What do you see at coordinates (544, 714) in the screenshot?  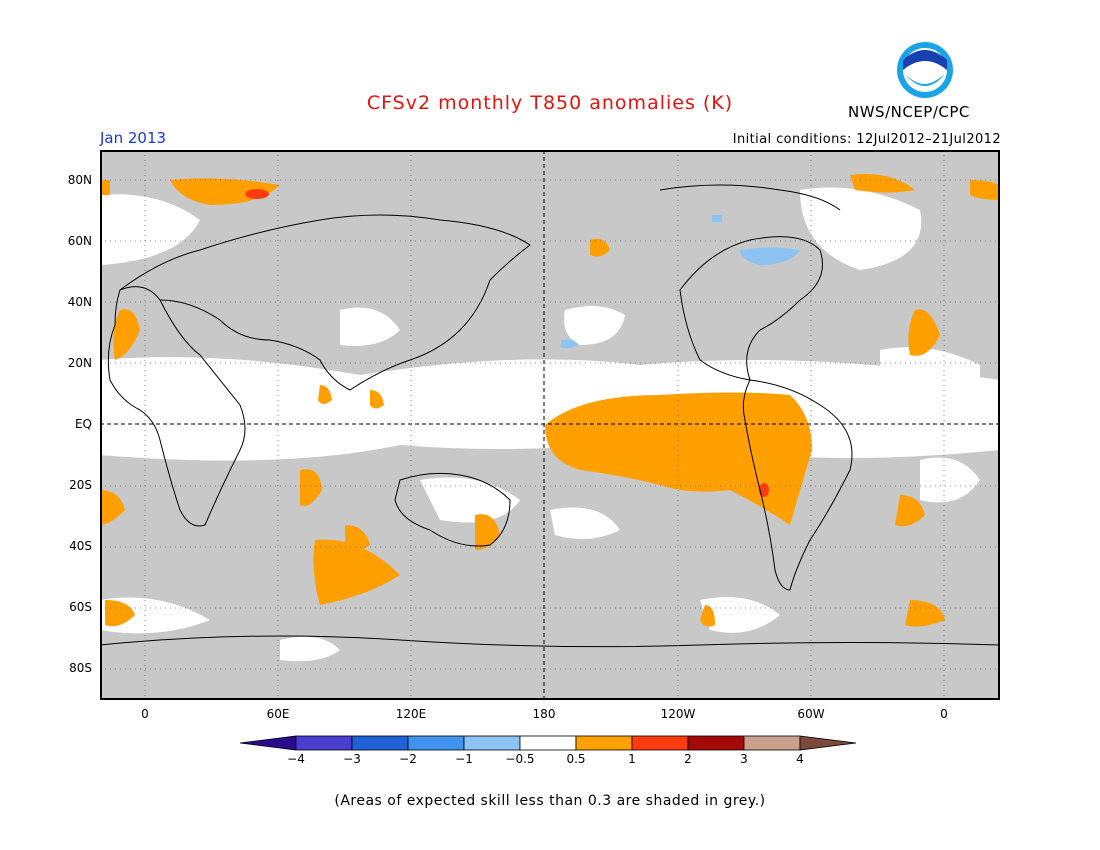 I see `lon-label: 180` at bounding box center [544, 714].